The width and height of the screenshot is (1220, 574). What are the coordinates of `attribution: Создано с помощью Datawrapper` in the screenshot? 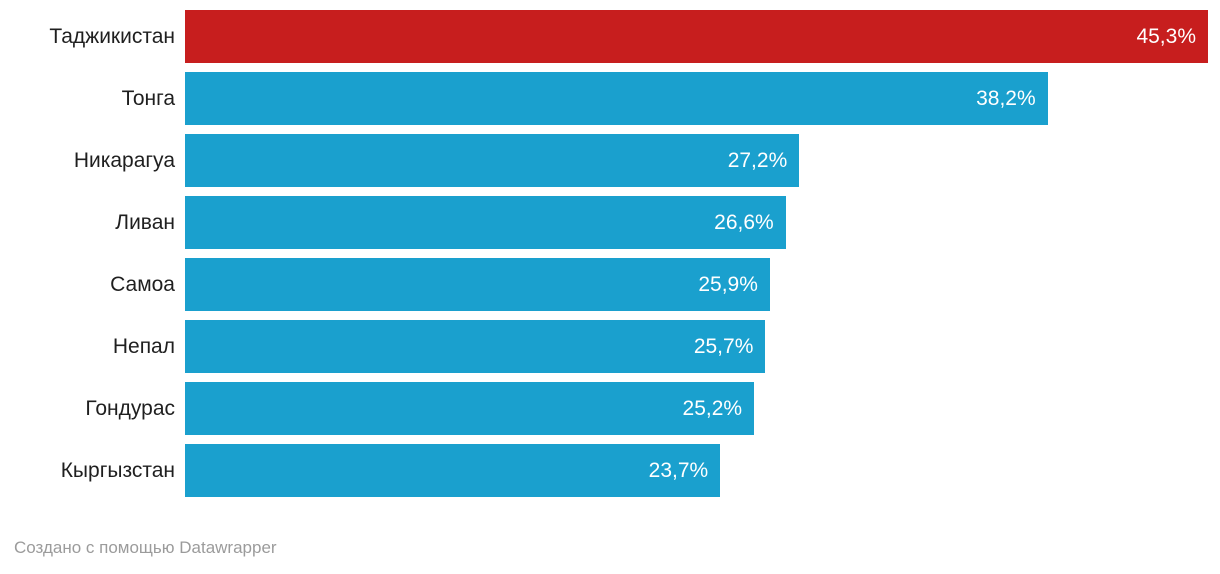 It's located at (145, 548).